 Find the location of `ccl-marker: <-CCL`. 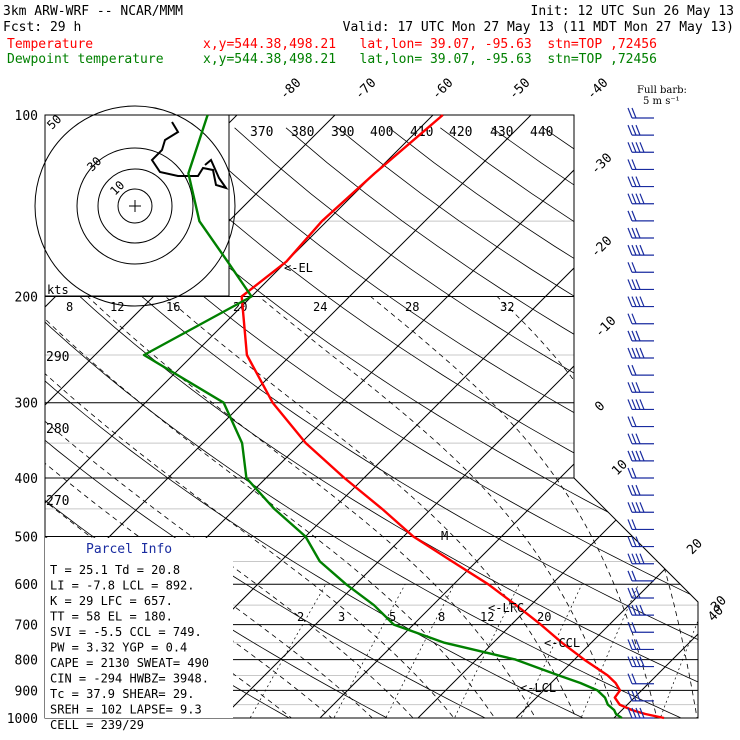

ccl-marker: <-CCL is located at coordinates (562, 643).